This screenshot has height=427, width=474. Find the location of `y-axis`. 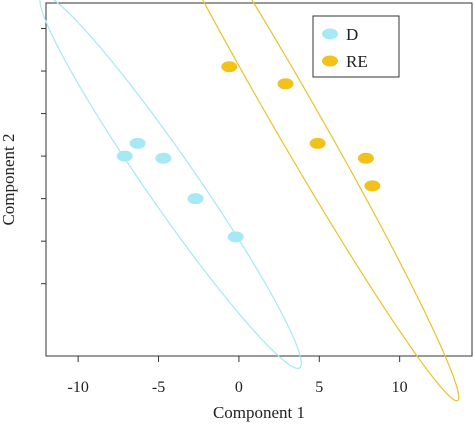

y-axis is located at coordinates (43, 156).